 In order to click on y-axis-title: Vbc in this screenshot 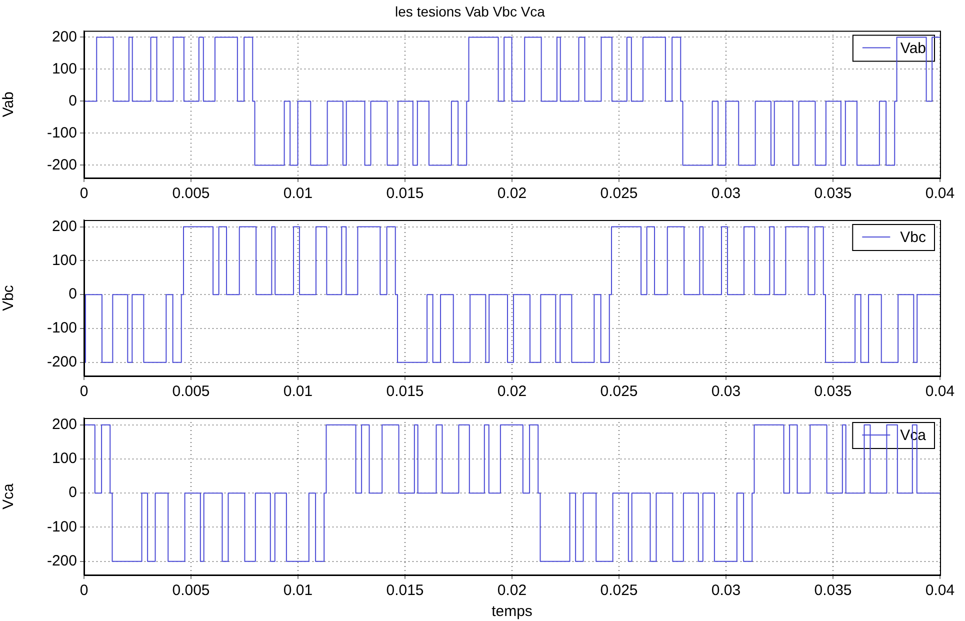, I will do `click(9, 297)`.